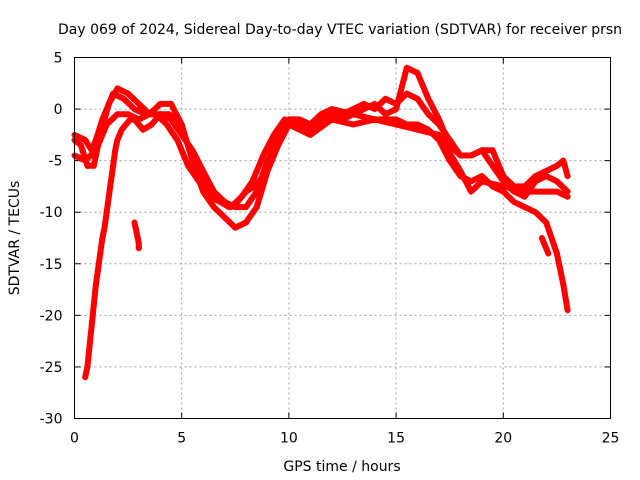 This screenshot has height=480, width=640. What do you see at coordinates (74, 439) in the screenshot?
I see `x-tick-label: 0` at bounding box center [74, 439].